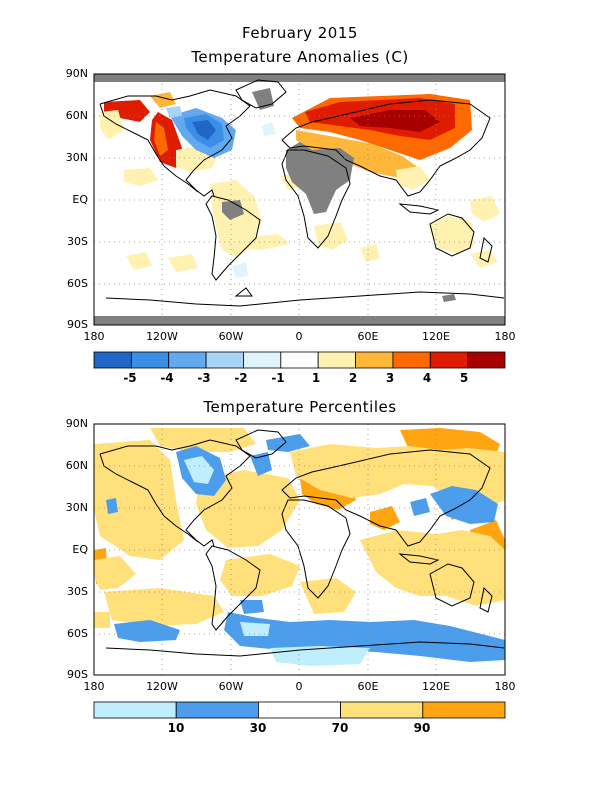 The width and height of the screenshot is (600, 800). I want to click on cbar1-label: 3, so click(390, 378).